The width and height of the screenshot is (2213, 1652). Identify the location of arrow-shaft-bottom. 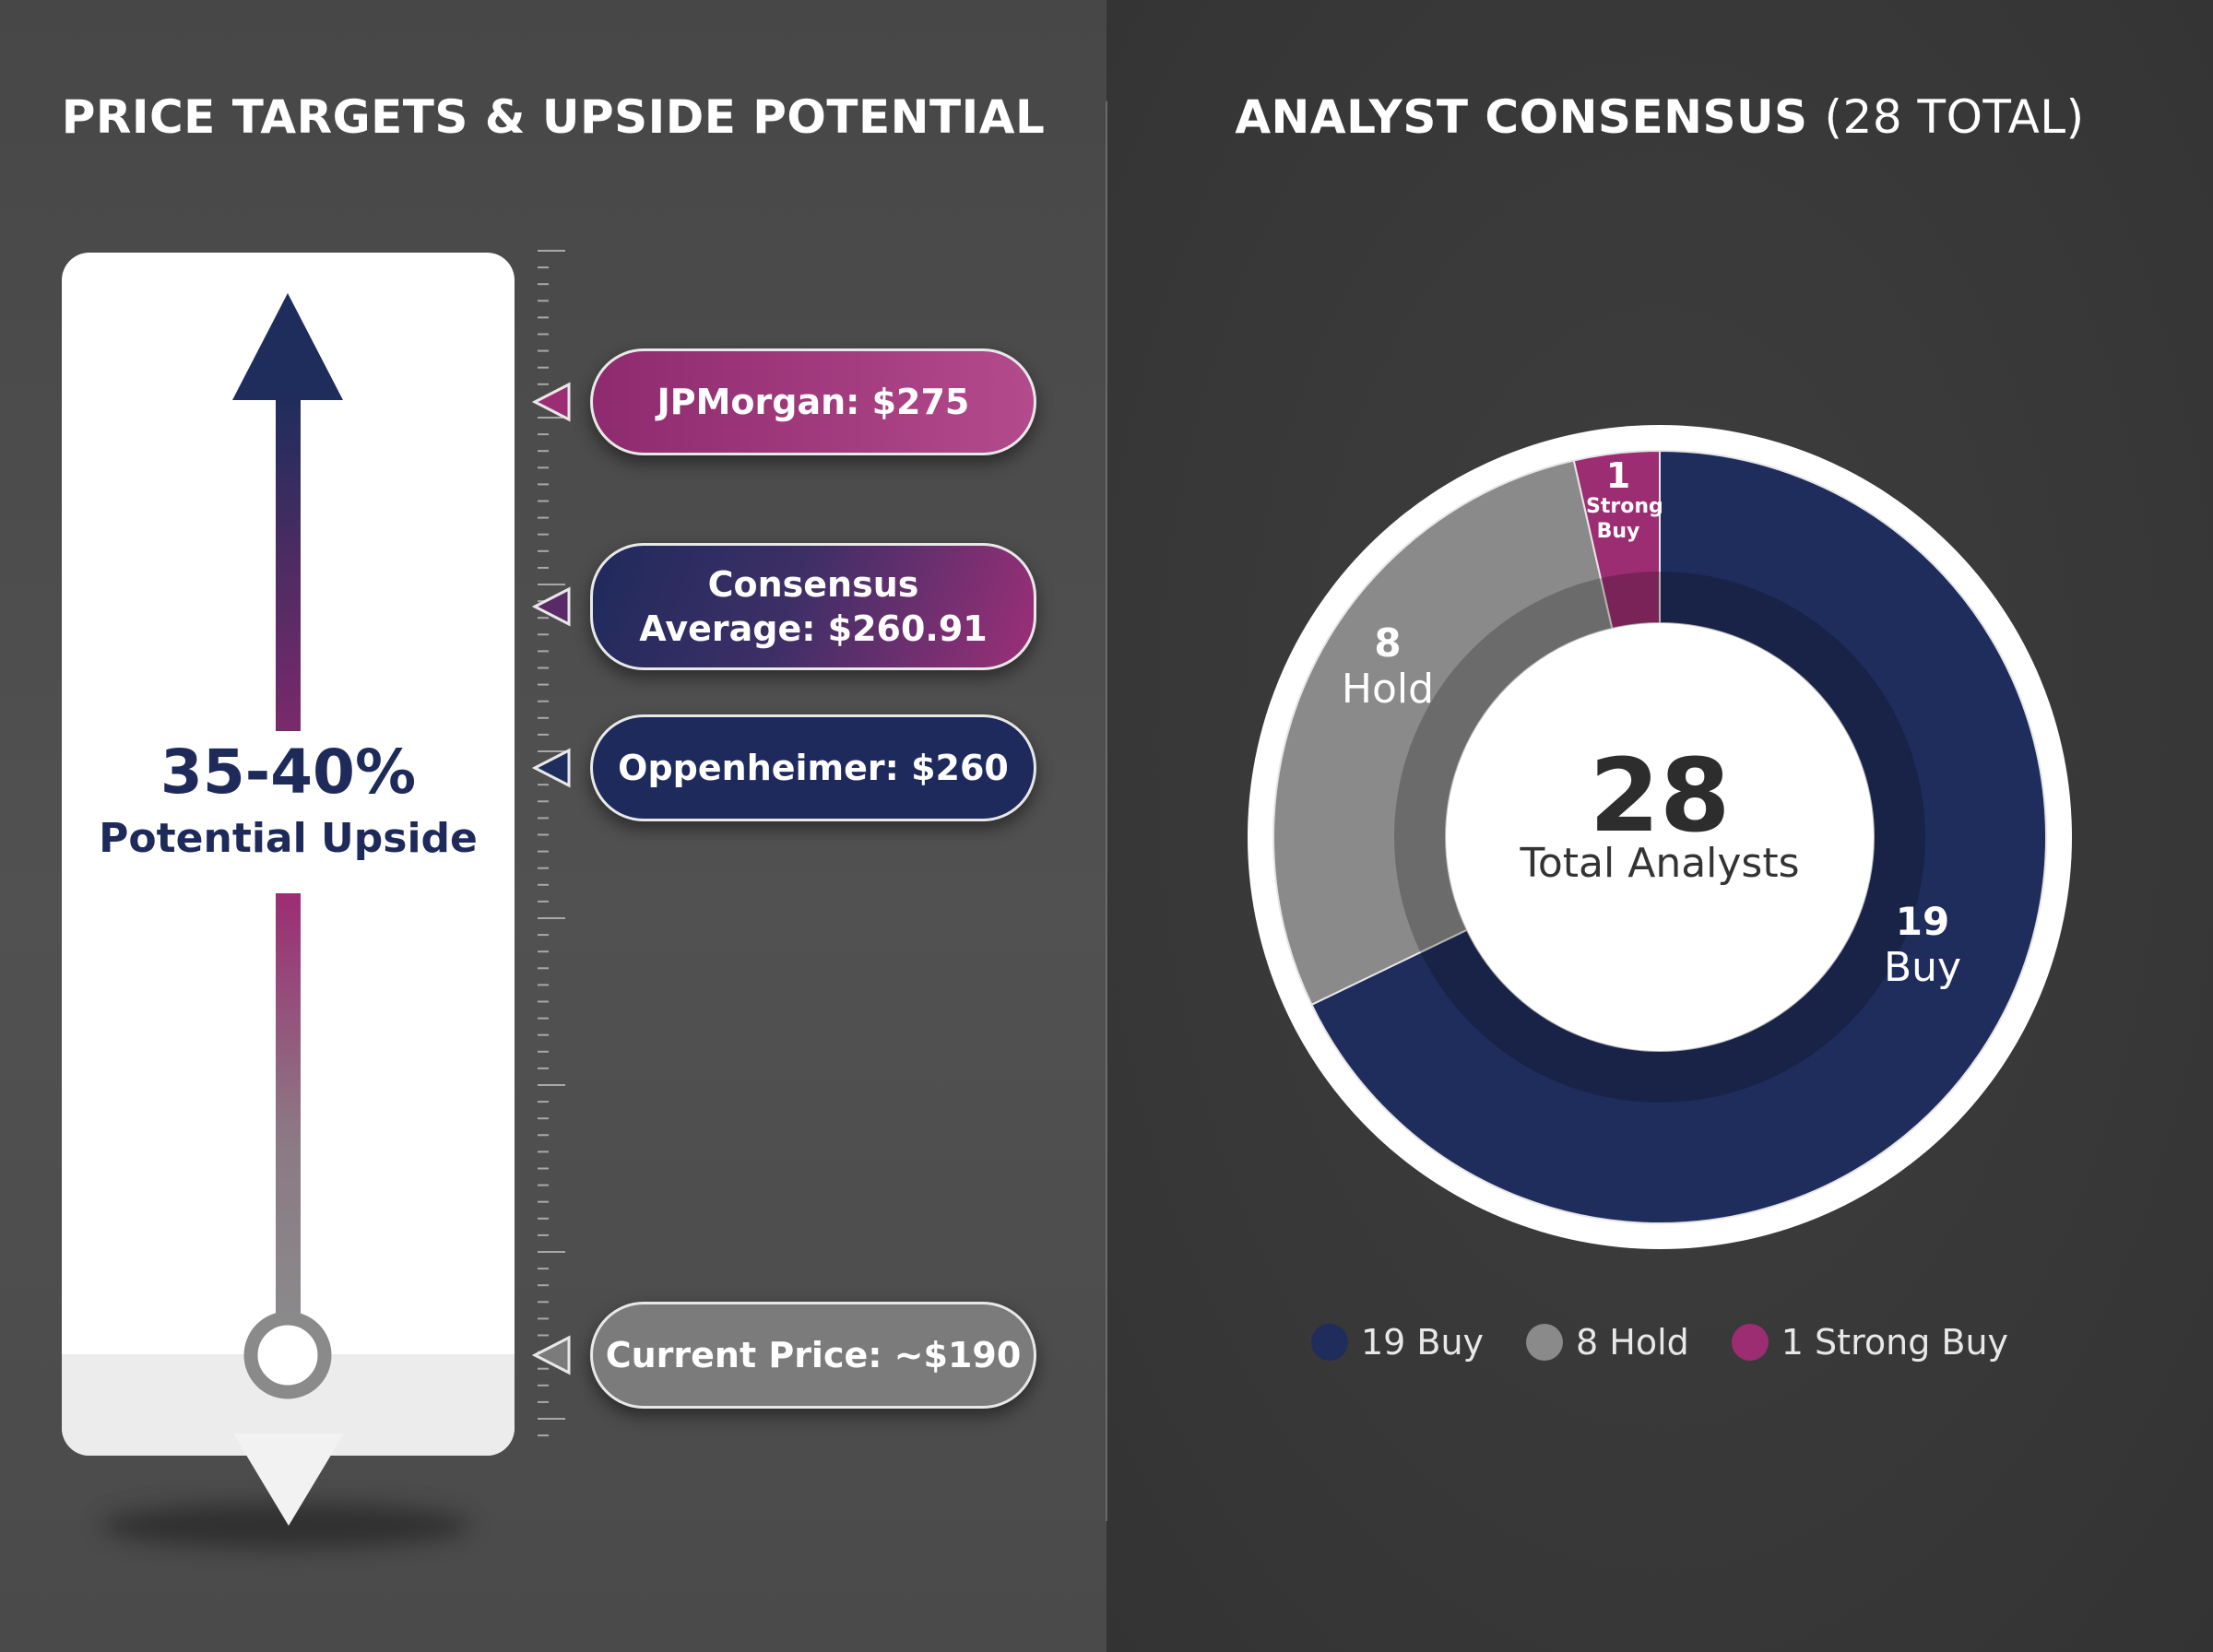
(288, 1110).